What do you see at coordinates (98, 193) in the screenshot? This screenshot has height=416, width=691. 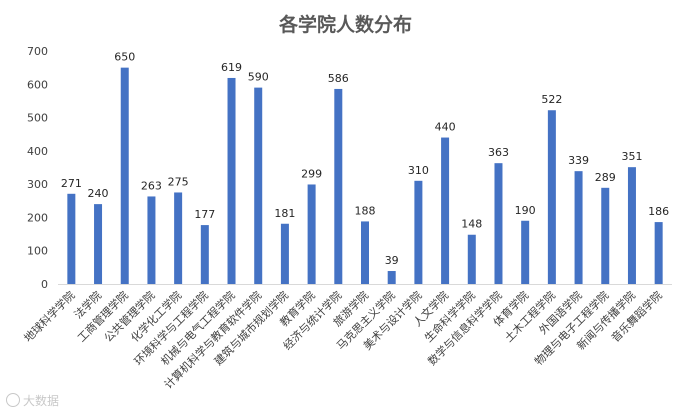 I see `data-label: 240` at bounding box center [98, 193].